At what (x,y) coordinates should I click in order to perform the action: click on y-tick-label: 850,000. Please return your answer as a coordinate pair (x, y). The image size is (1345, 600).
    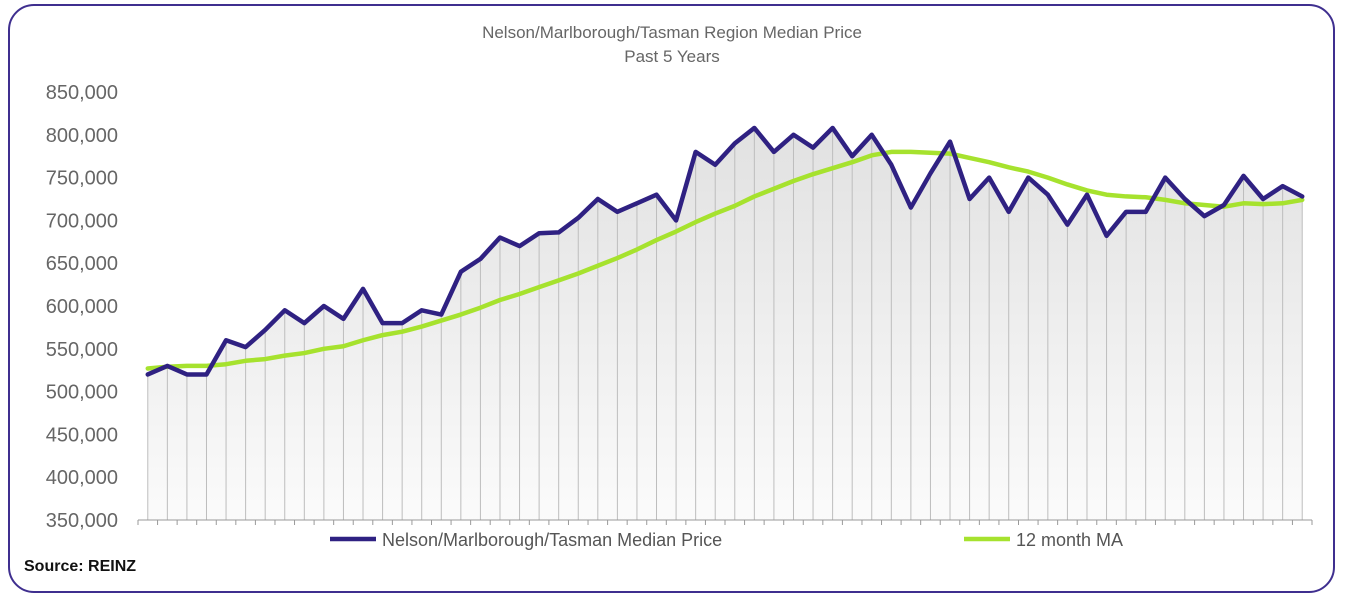
    Looking at the image, I should click on (82, 93).